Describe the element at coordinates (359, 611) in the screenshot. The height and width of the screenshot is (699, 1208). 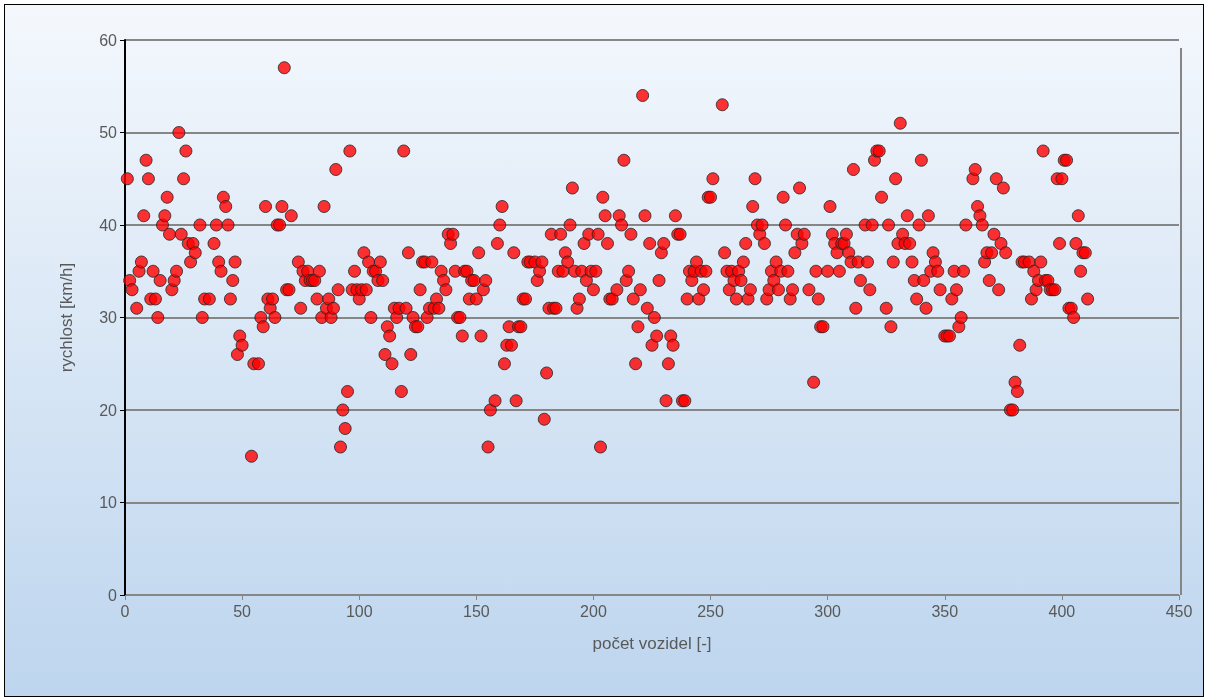
I see `x-tick-label: 100` at that location.